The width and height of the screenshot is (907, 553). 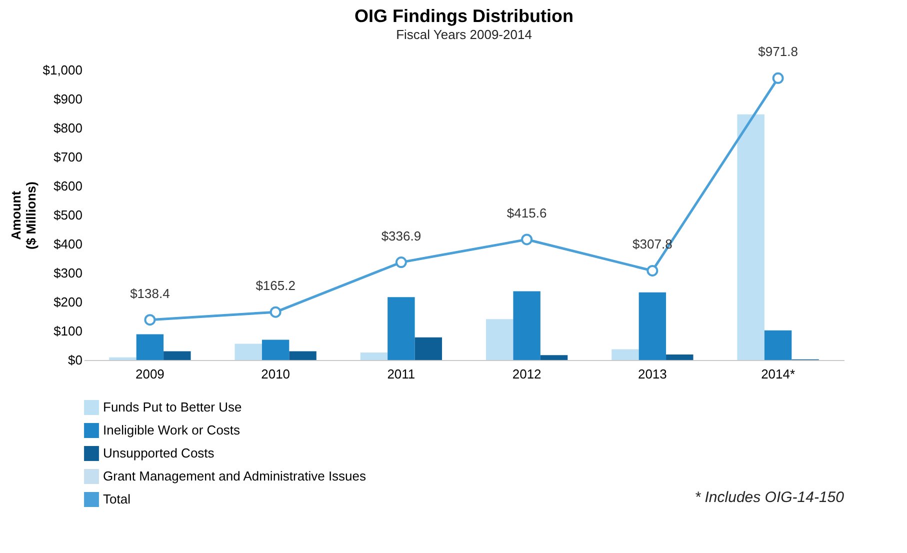 I want to click on x-tick-label: 2009, so click(x=149, y=374).